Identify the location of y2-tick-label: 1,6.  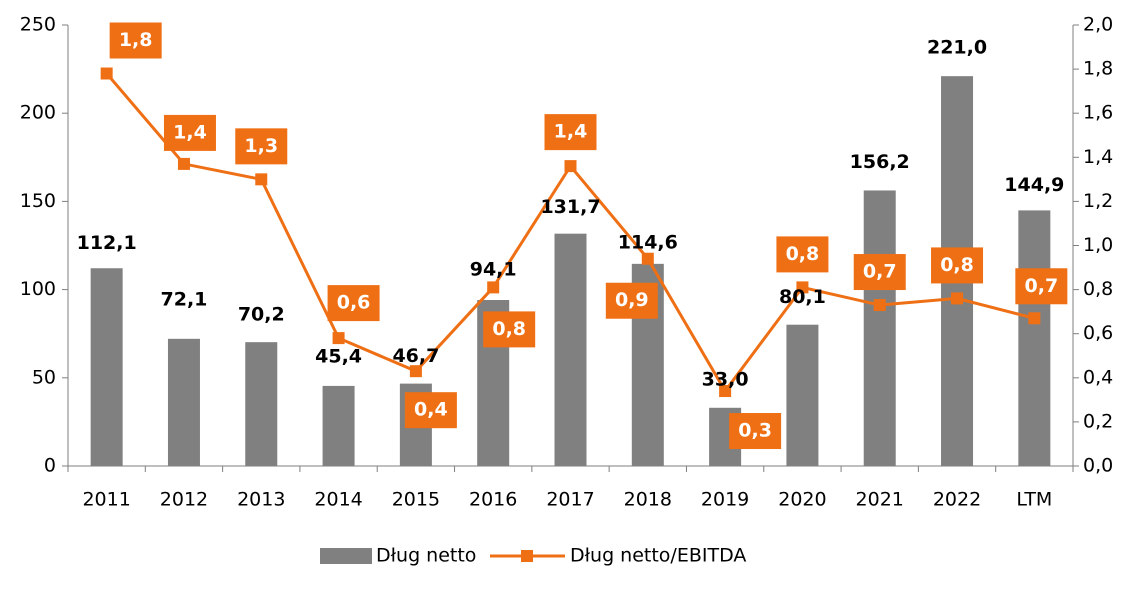
(1098, 113).